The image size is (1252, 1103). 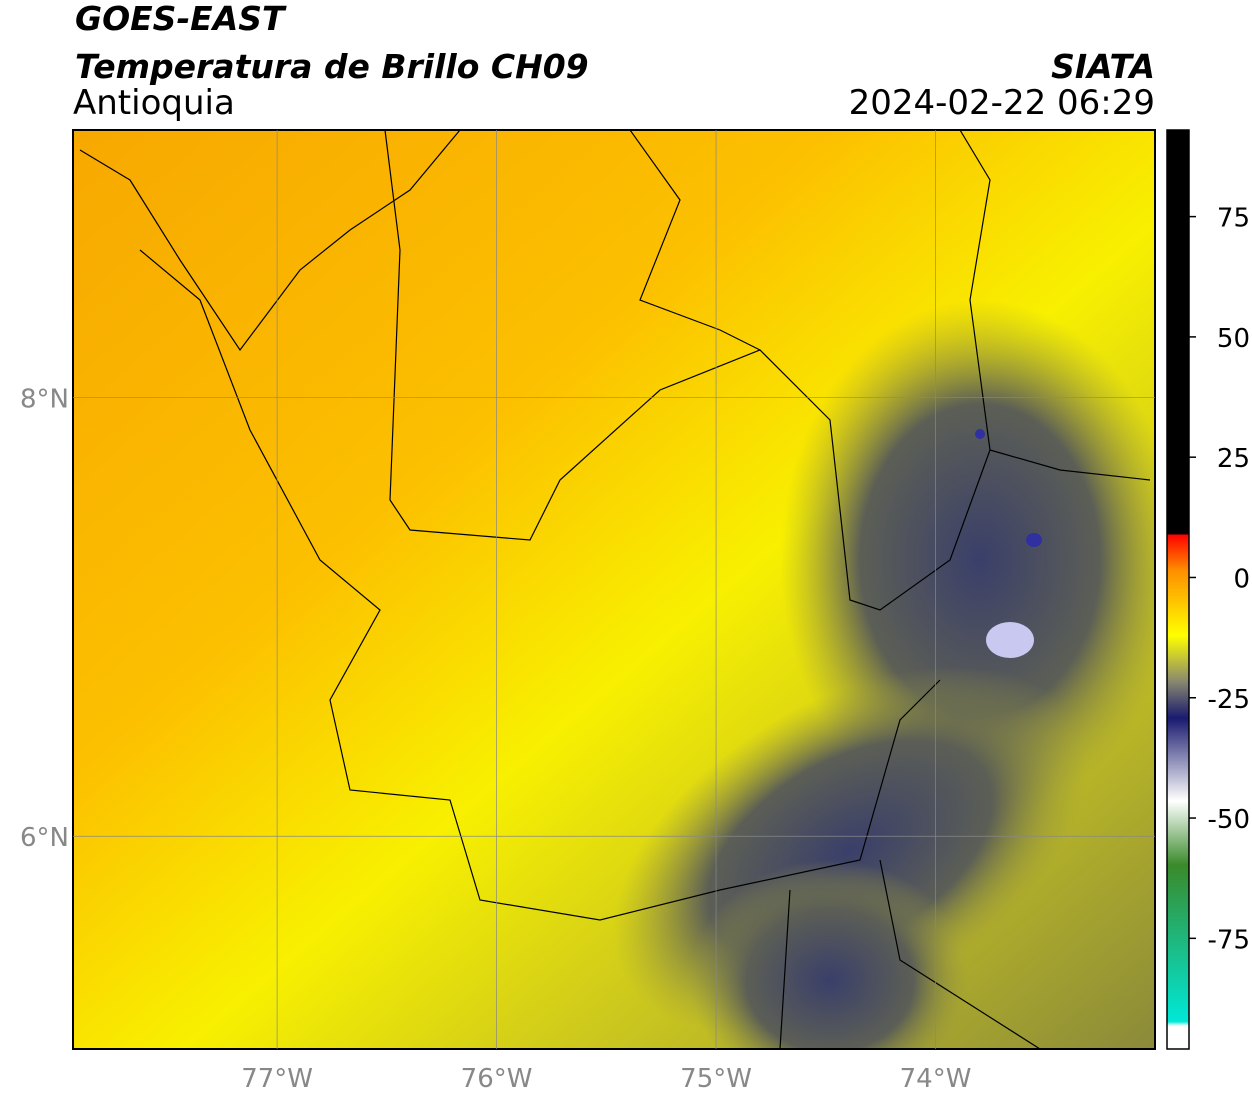 What do you see at coordinates (1178, 589) in the screenshot?
I see `colorbar` at bounding box center [1178, 589].